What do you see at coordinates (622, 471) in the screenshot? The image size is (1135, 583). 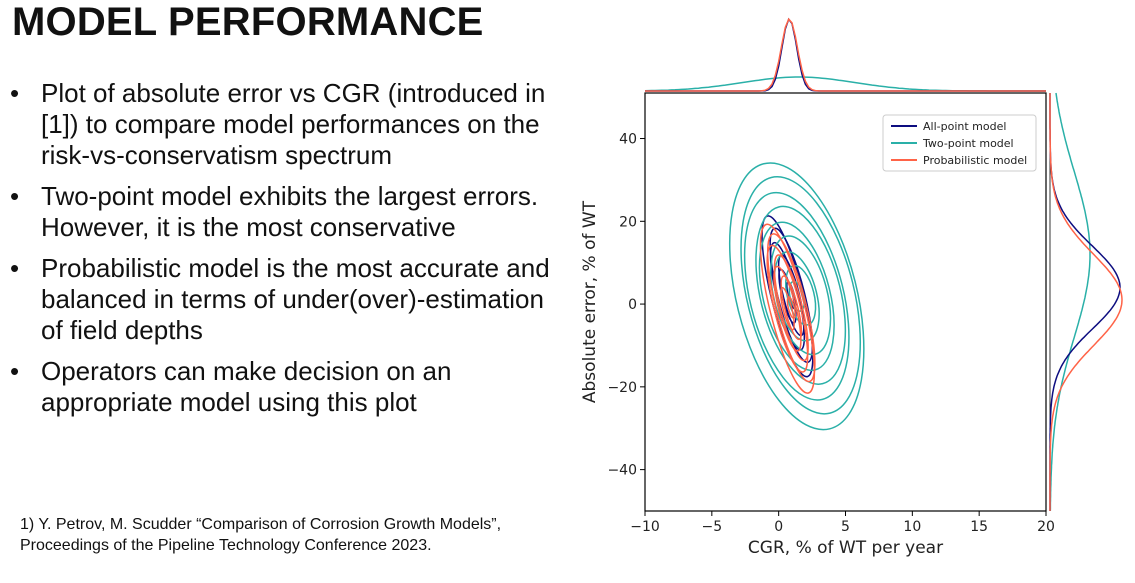 I see `y-tick-label: −40` at bounding box center [622, 471].